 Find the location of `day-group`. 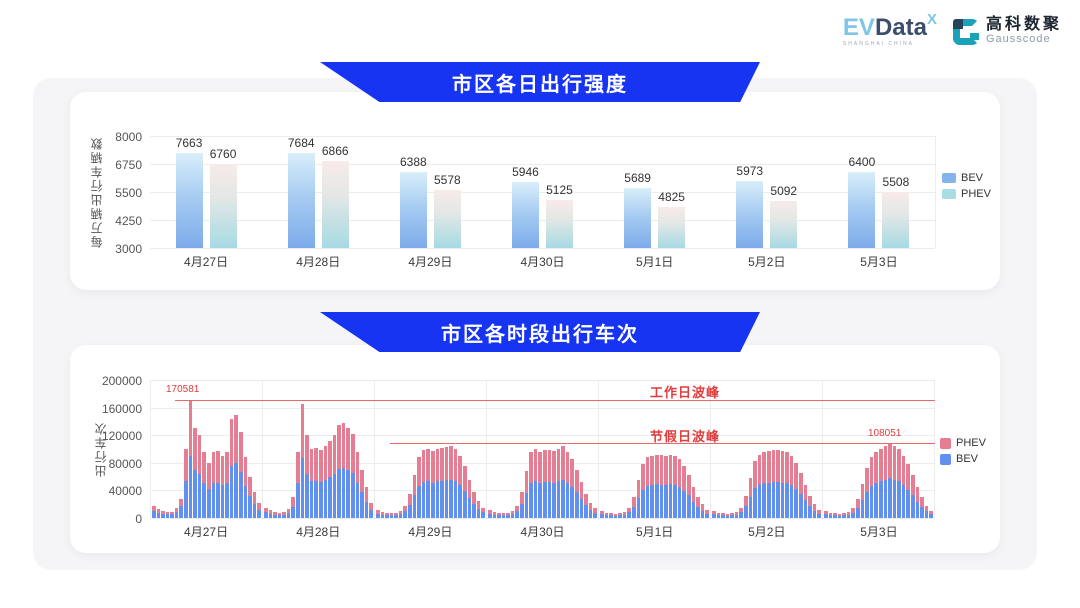

day-group is located at coordinates (319, 449).